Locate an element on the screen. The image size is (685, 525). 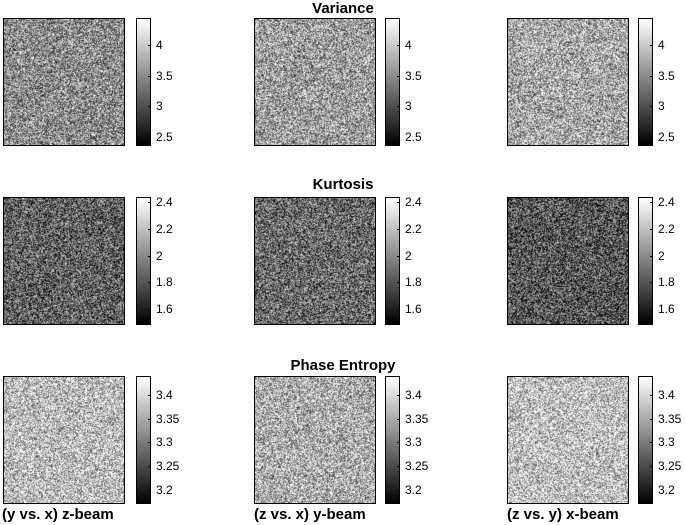
row-title: Variance is located at coordinates (343, 8).